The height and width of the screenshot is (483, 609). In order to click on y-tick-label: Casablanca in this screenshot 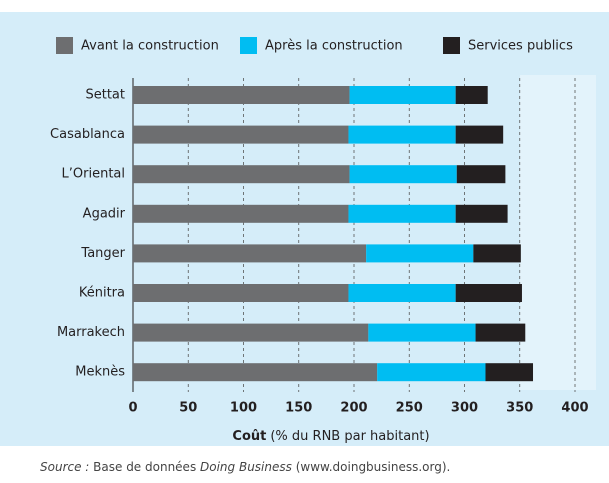, I will do `click(87, 134)`.